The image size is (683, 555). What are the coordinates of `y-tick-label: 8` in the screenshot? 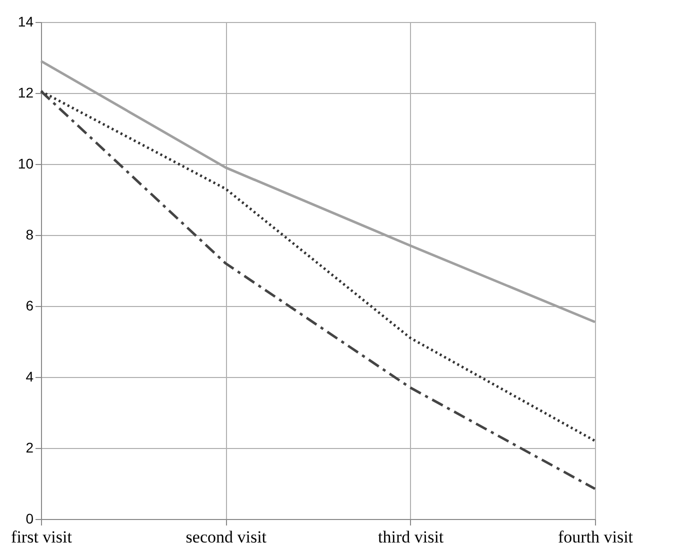 It's located at (30, 234).